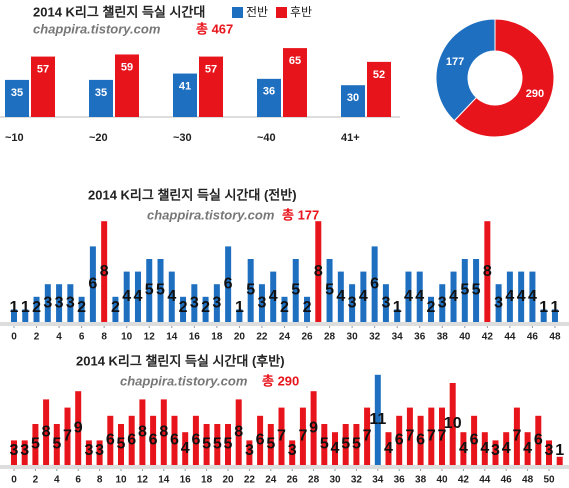 The image size is (569, 488). What do you see at coordinates (207, 480) in the screenshot?
I see `x-tick-label: 18` at bounding box center [207, 480].